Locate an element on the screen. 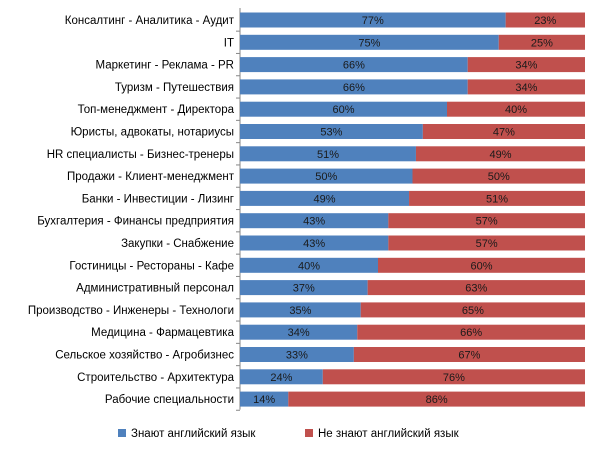 Image resolution: width=600 pixels, height=450 pixels. legend-label: Не знают английский язык is located at coordinates (389, 434).